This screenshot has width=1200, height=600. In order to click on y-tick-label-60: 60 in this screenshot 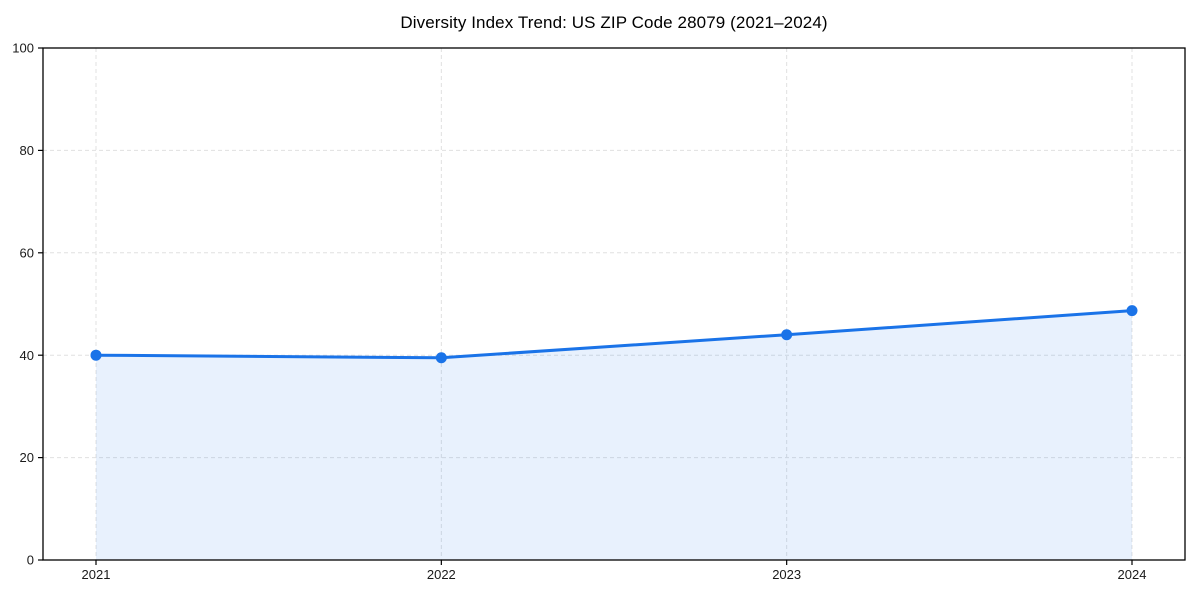, I will do `click(27, 252)`.